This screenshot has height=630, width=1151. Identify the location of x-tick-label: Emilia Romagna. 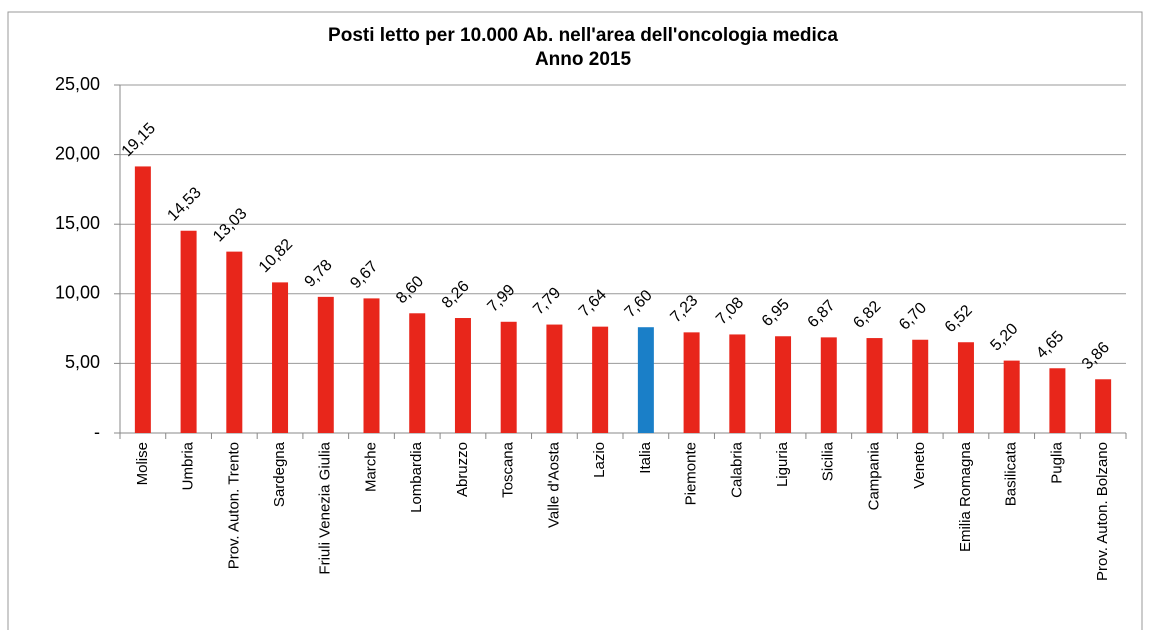
(965, 496).